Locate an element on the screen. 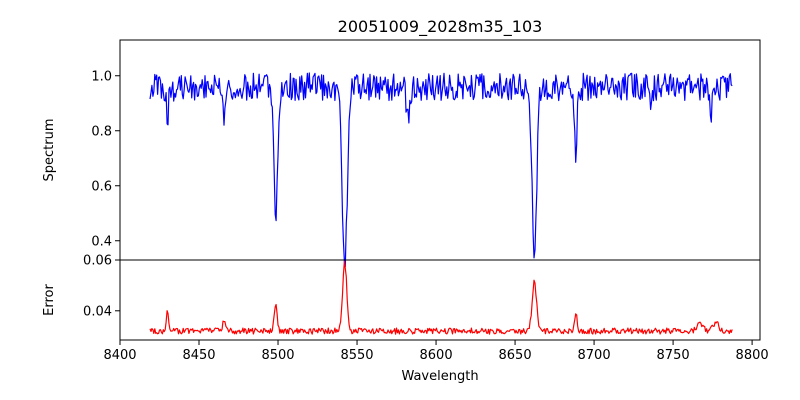  error-series-line is located at coordinates (441, 297).